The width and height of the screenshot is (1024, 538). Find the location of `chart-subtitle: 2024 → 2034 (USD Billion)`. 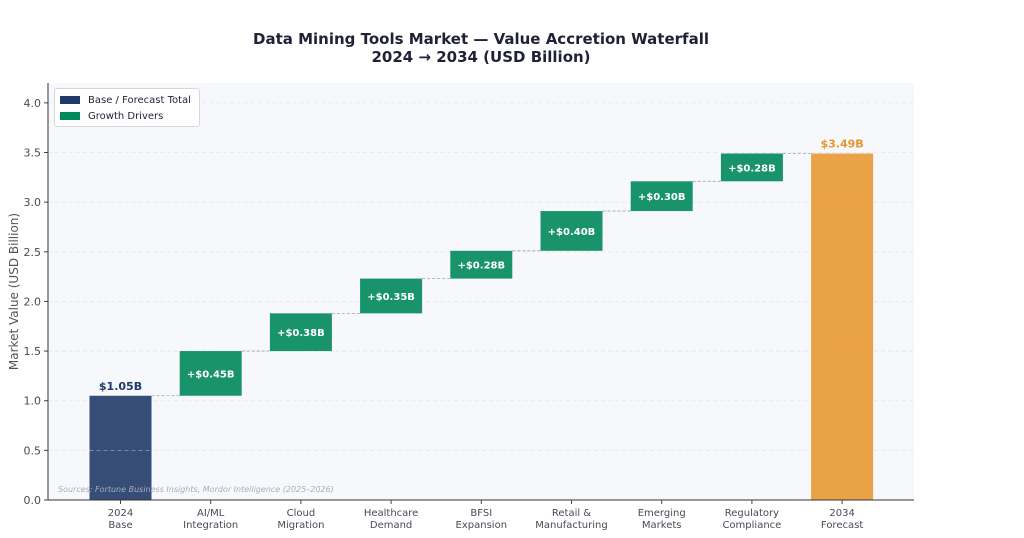

chart-subtitle: 2024 → 2034 (USD Billion) is located at coordinates (481, 57).